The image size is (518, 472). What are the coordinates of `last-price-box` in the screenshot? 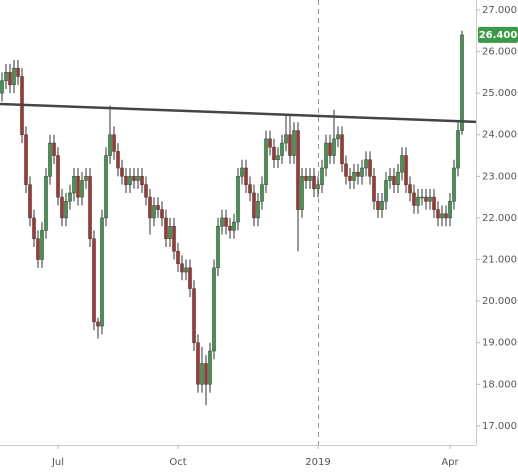 It's located at (498, 34).